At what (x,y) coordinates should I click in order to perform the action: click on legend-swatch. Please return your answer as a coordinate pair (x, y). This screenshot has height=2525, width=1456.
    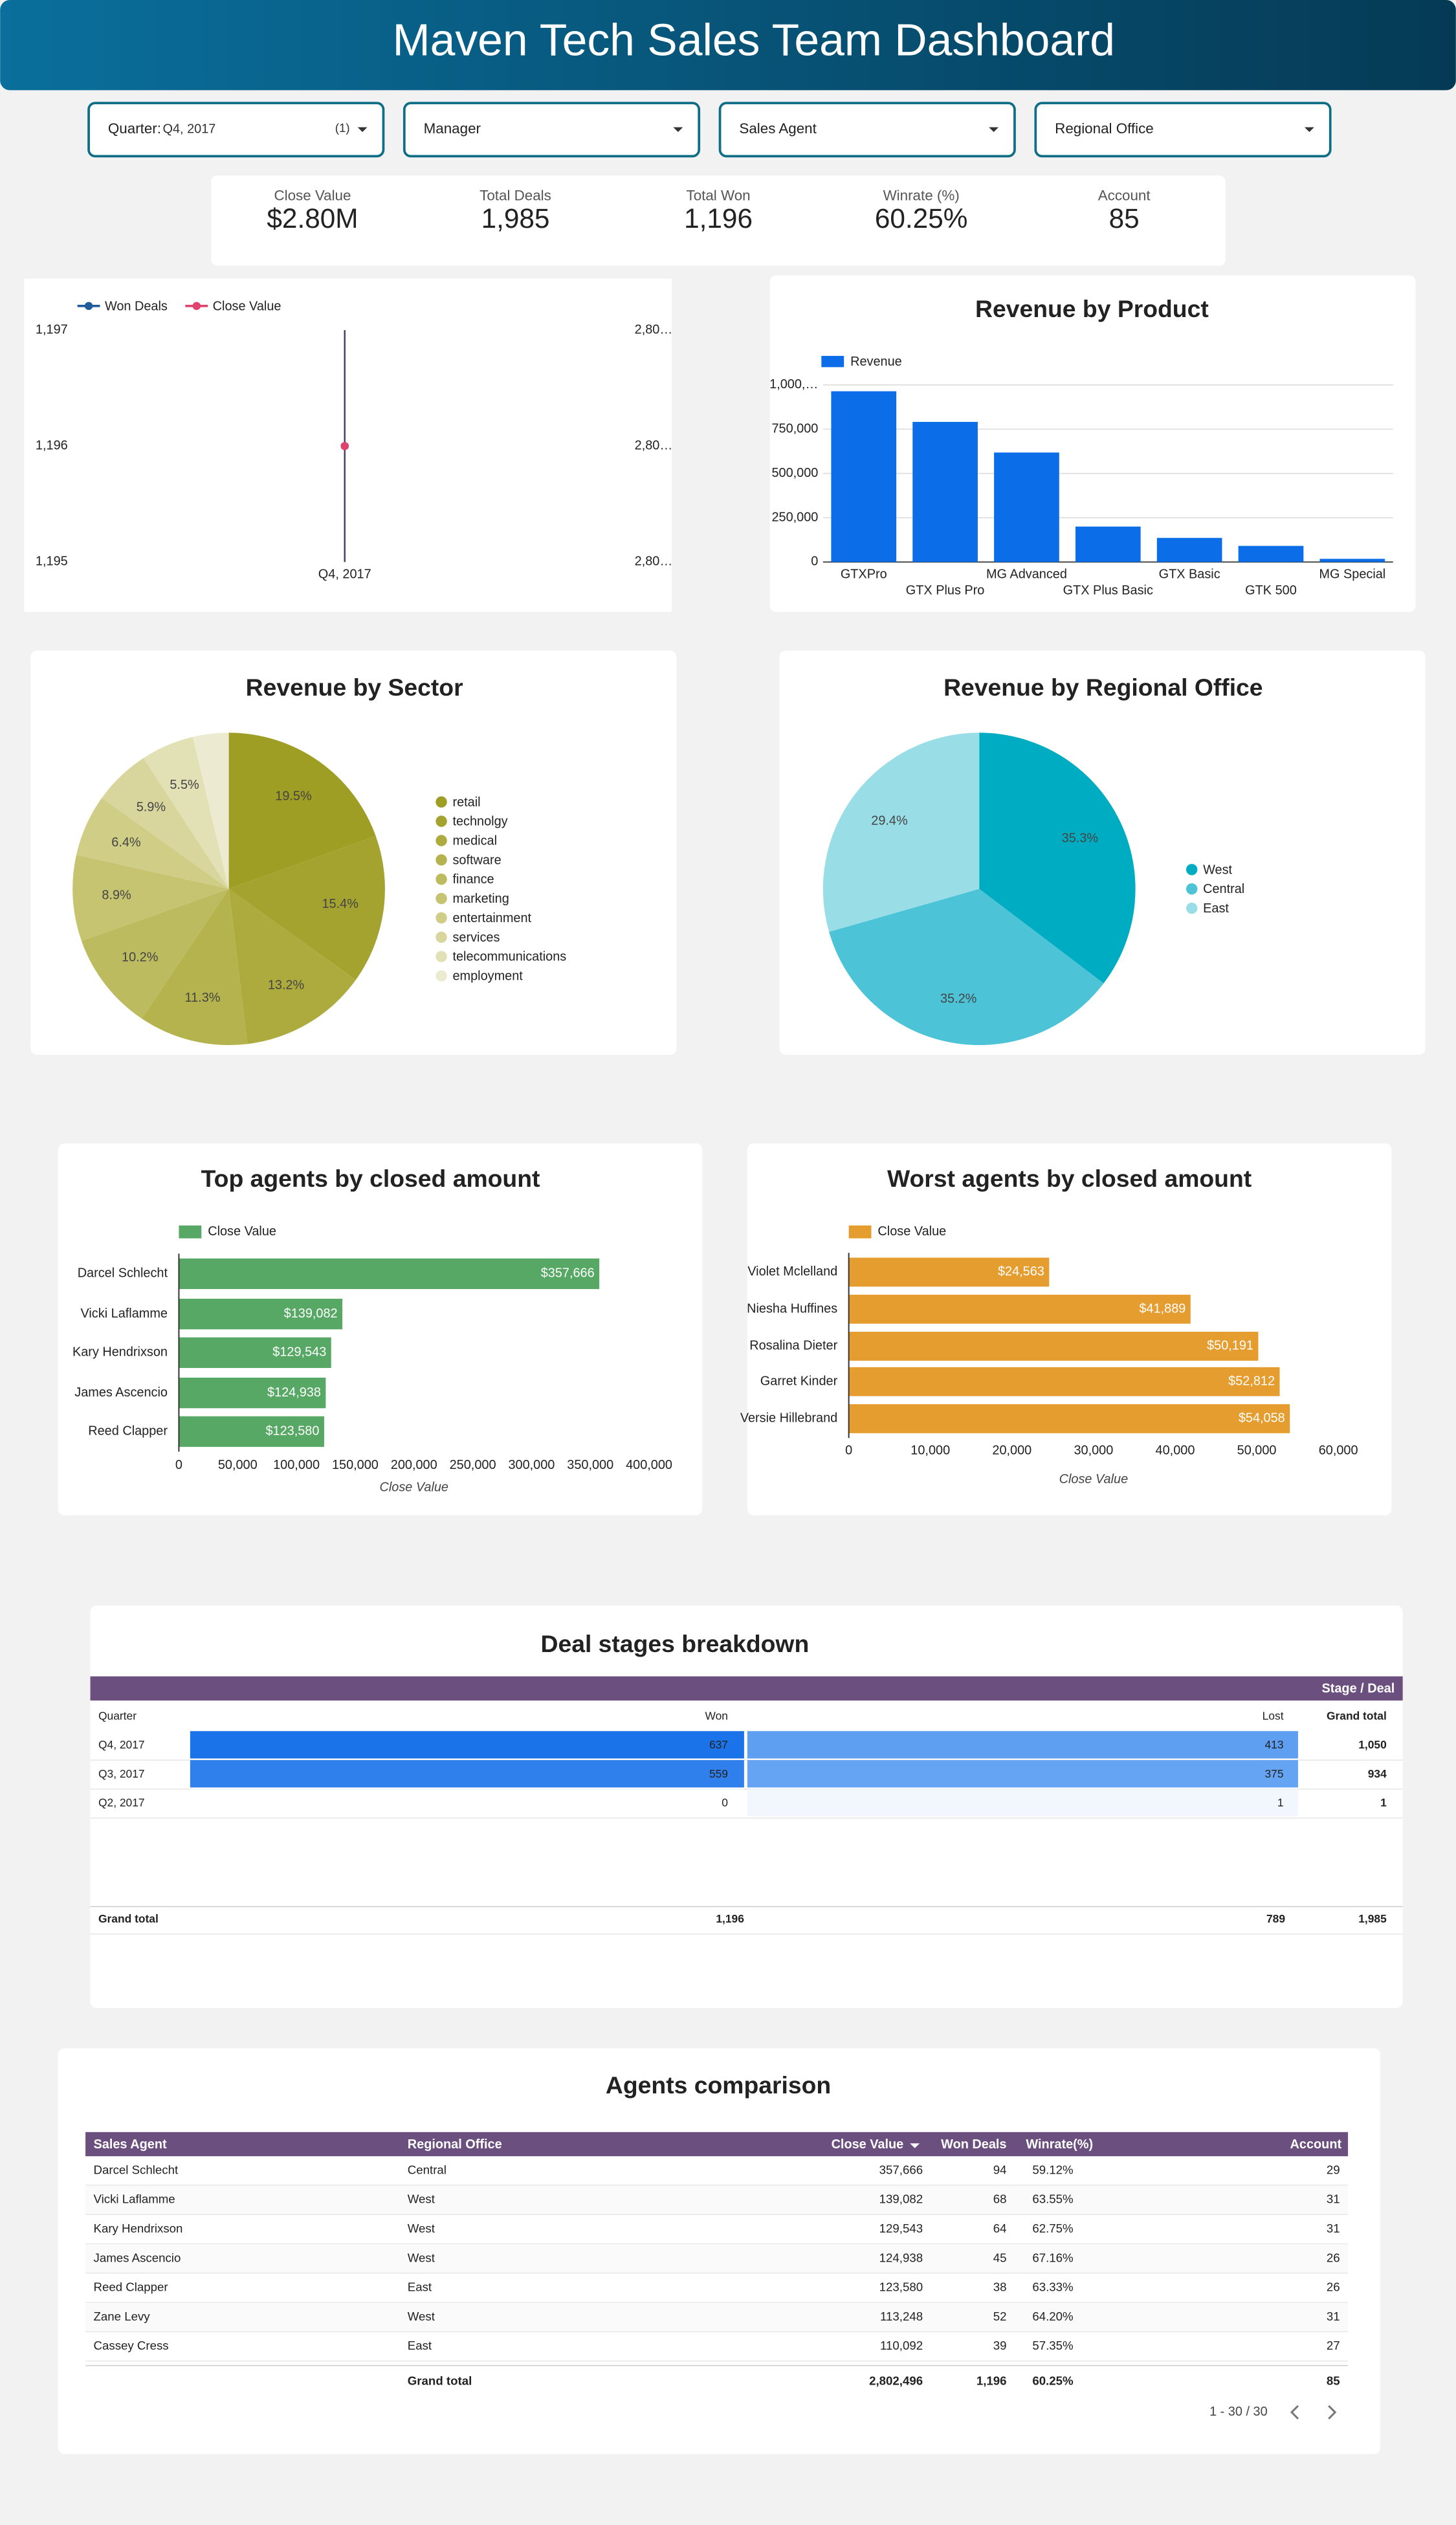
    Looking at the image, I should click on (832, 362).